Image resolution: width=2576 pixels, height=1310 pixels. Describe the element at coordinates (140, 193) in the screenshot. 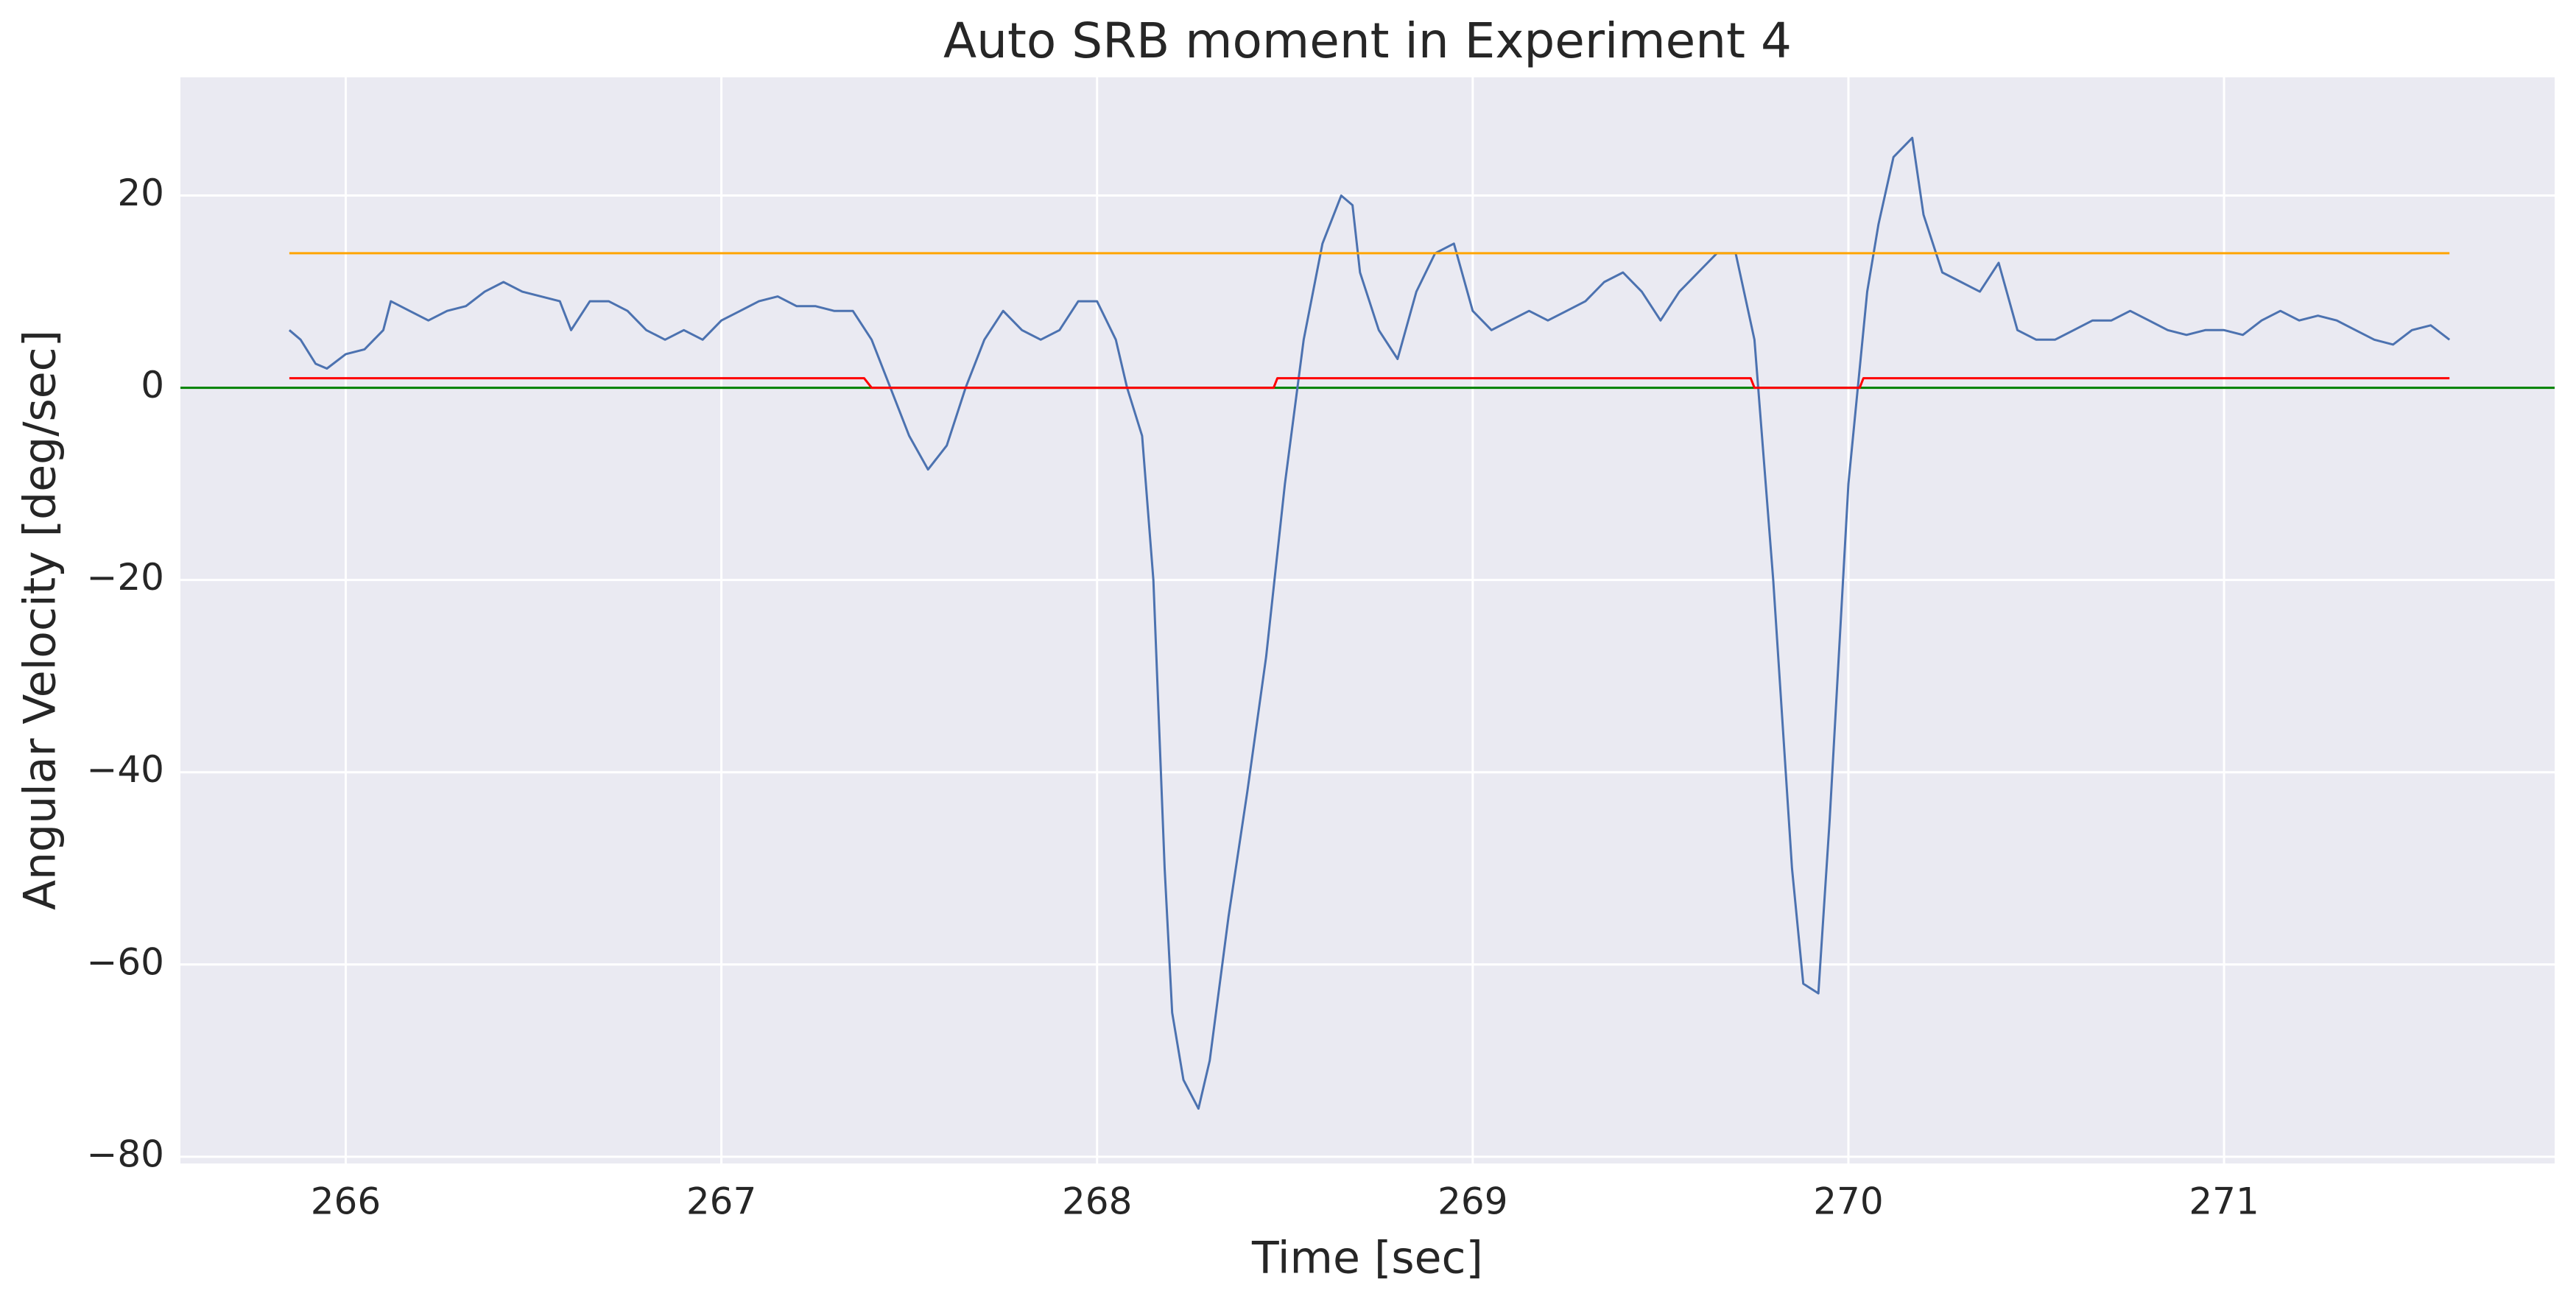

I see `y-tick-label: 20` at that location.